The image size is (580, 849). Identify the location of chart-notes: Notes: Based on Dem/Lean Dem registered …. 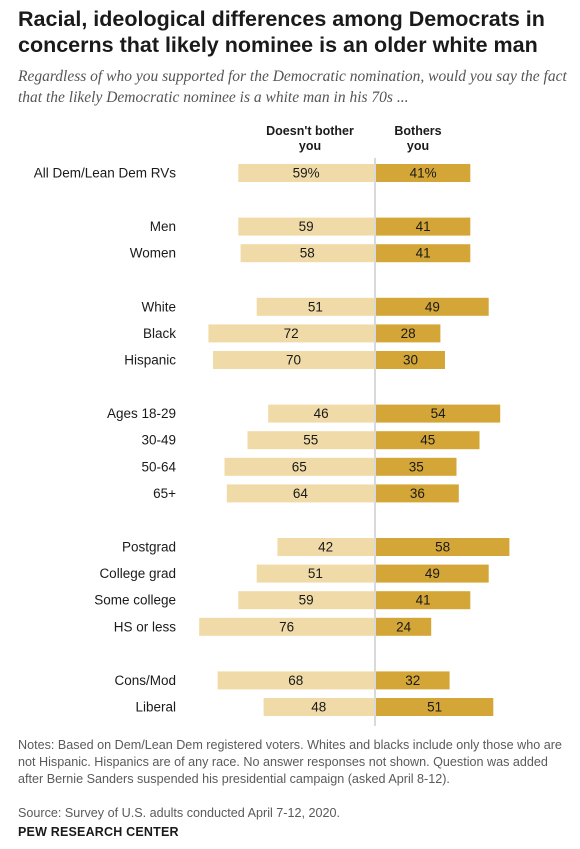
(290, 762).